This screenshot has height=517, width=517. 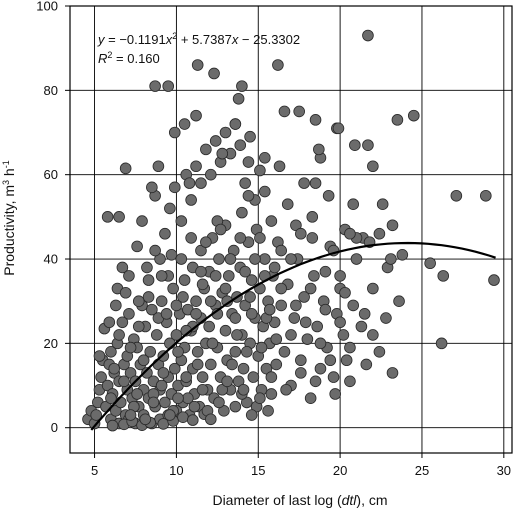 What do you see at coordinates (299, 500) in the screenshot?
I see `x-axis-title: Diameter of last log (dtl), cm` at bounding box center [299, 500].